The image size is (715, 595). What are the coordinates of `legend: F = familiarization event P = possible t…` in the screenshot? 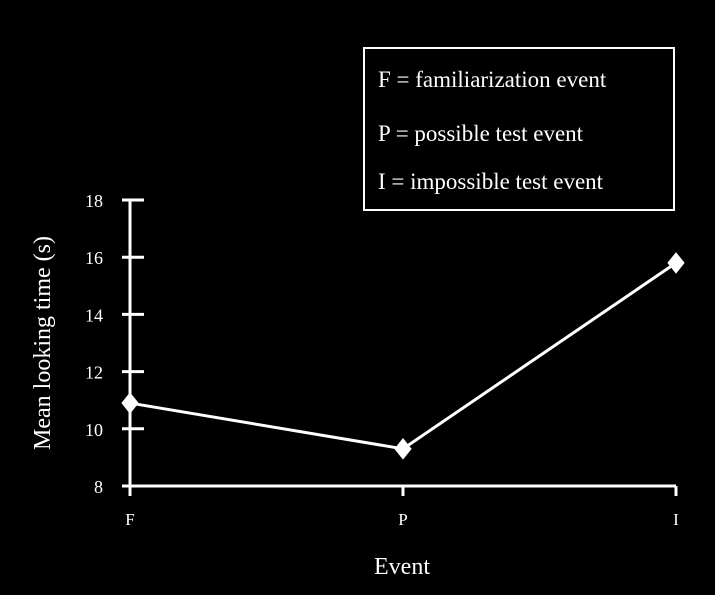 It's located at (519, 129).